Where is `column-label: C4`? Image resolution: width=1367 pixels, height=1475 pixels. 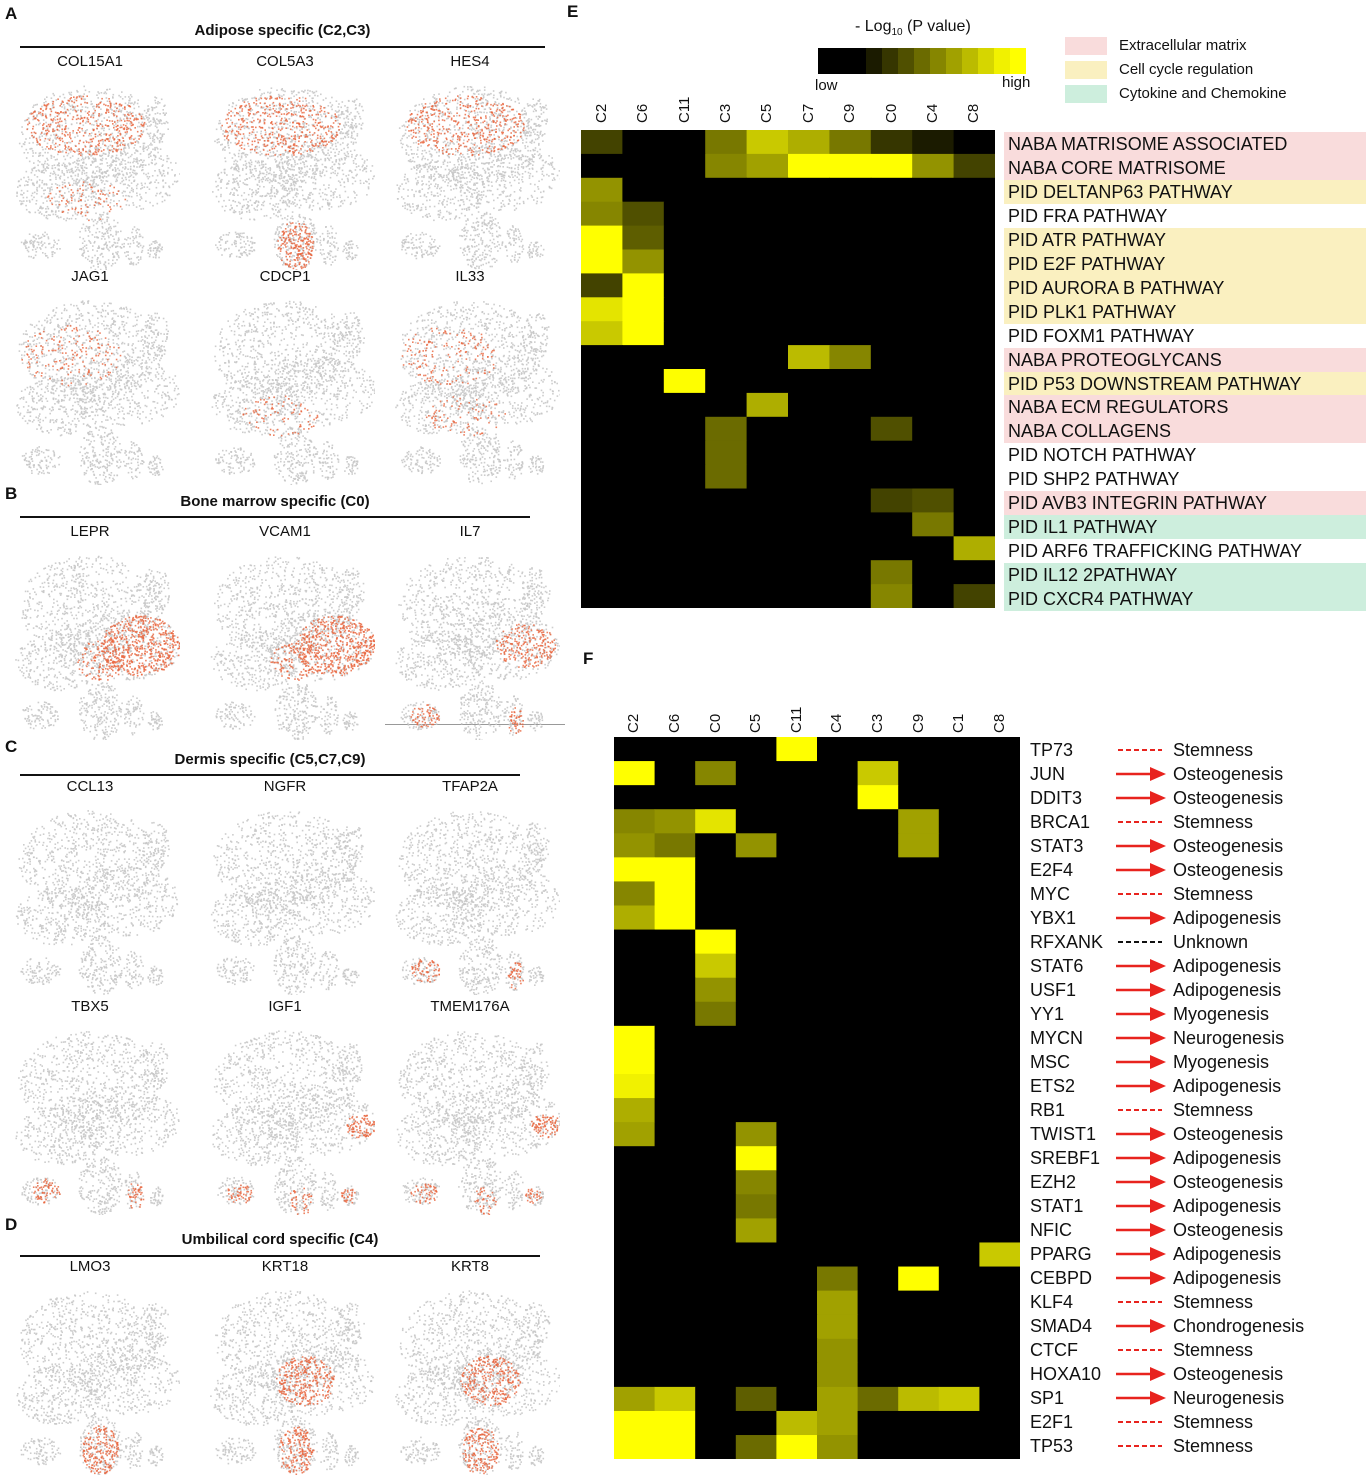
column-label: C4 is located at coordinates (836, 723).